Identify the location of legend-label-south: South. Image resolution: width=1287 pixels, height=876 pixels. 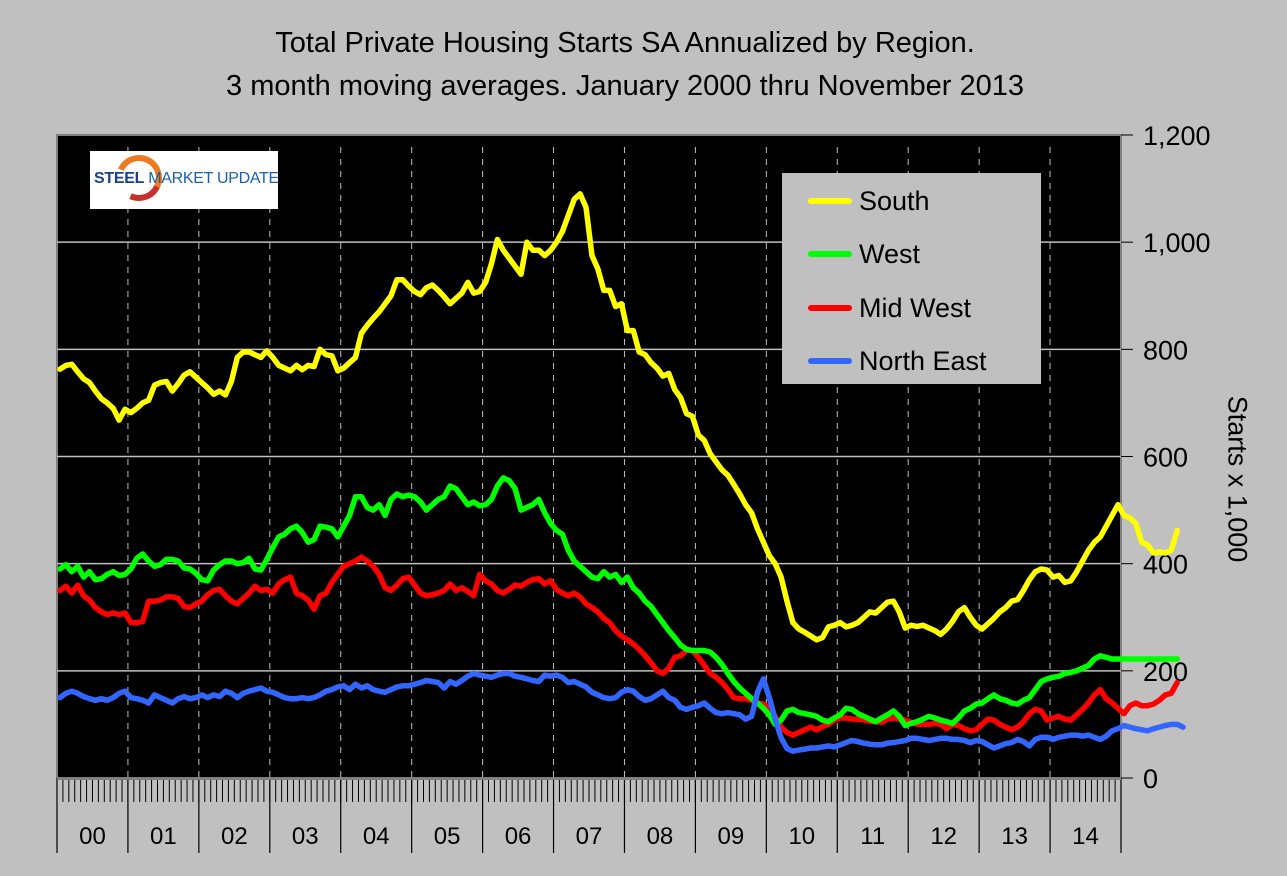
(894, 200).